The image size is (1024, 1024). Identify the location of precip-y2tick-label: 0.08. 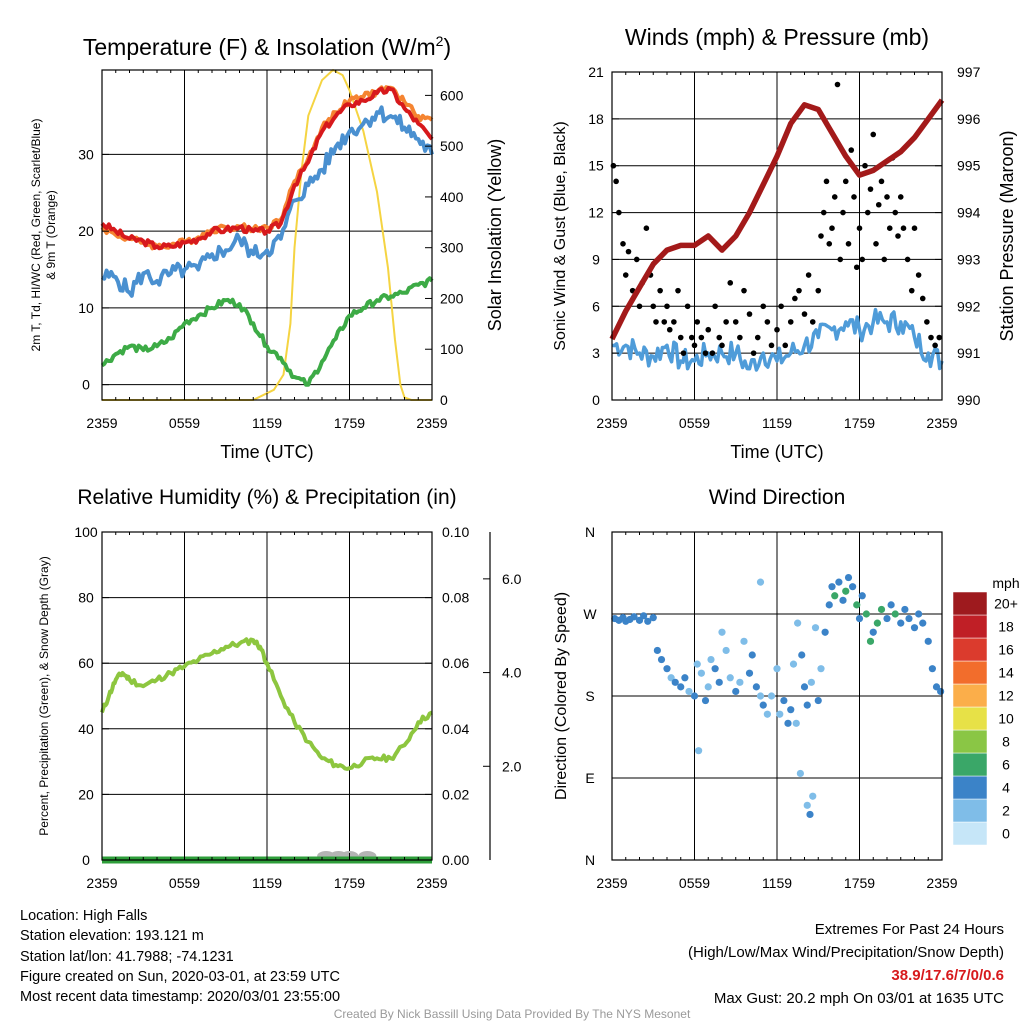
(455, 598).